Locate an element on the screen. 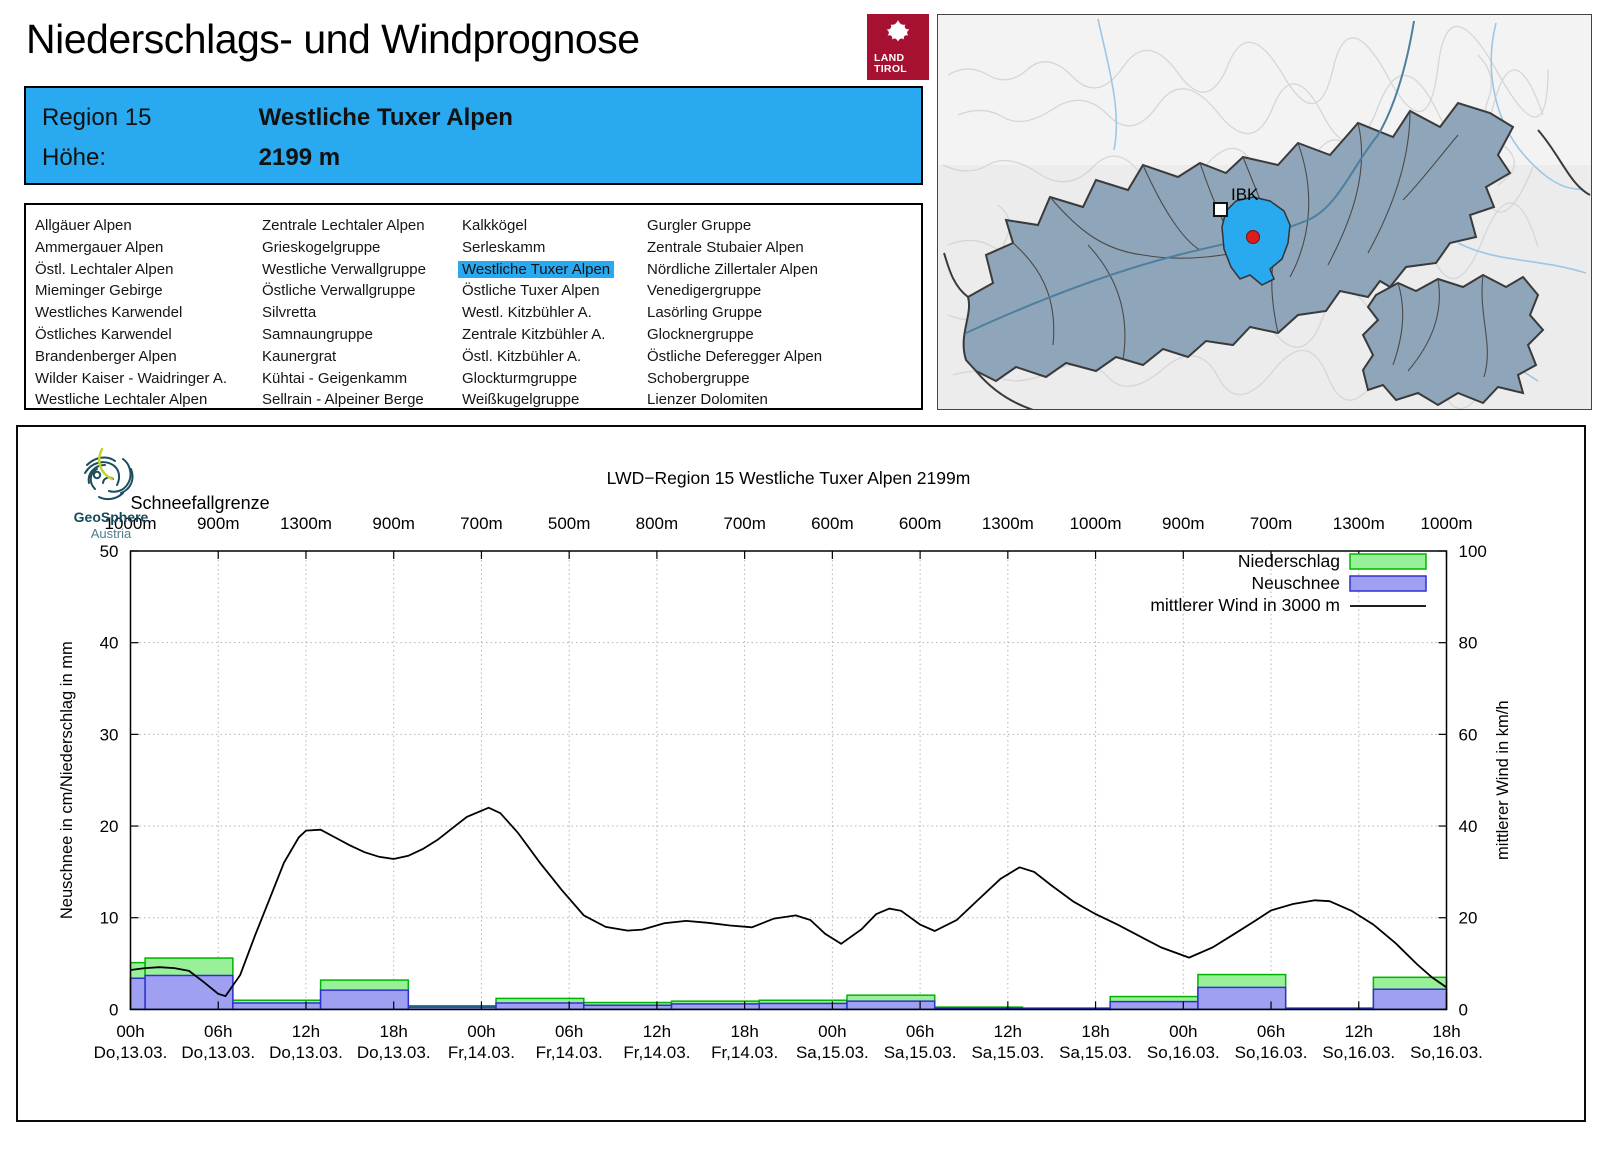 Image resolution: width=1600 pixels, height=1153 pixels. y-axis-left-label: 30 is located at coordinates (109, 734).